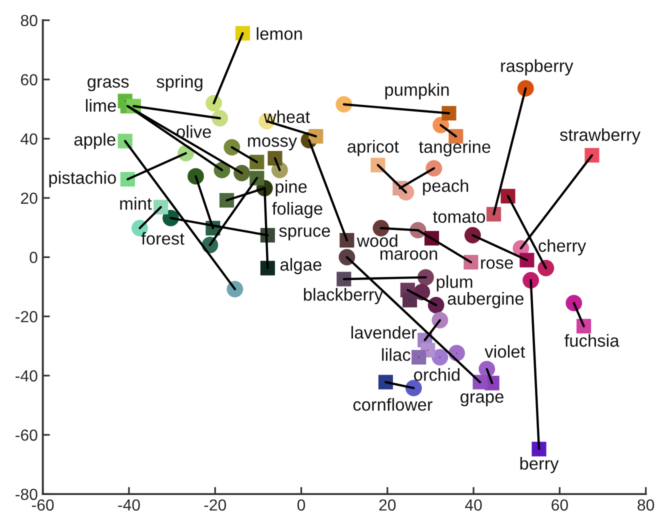 This screenshot has height=519, width=659. Describe the element at coordinates (279, 33) in the screenshot. I see `annotation: lemon` at that location.